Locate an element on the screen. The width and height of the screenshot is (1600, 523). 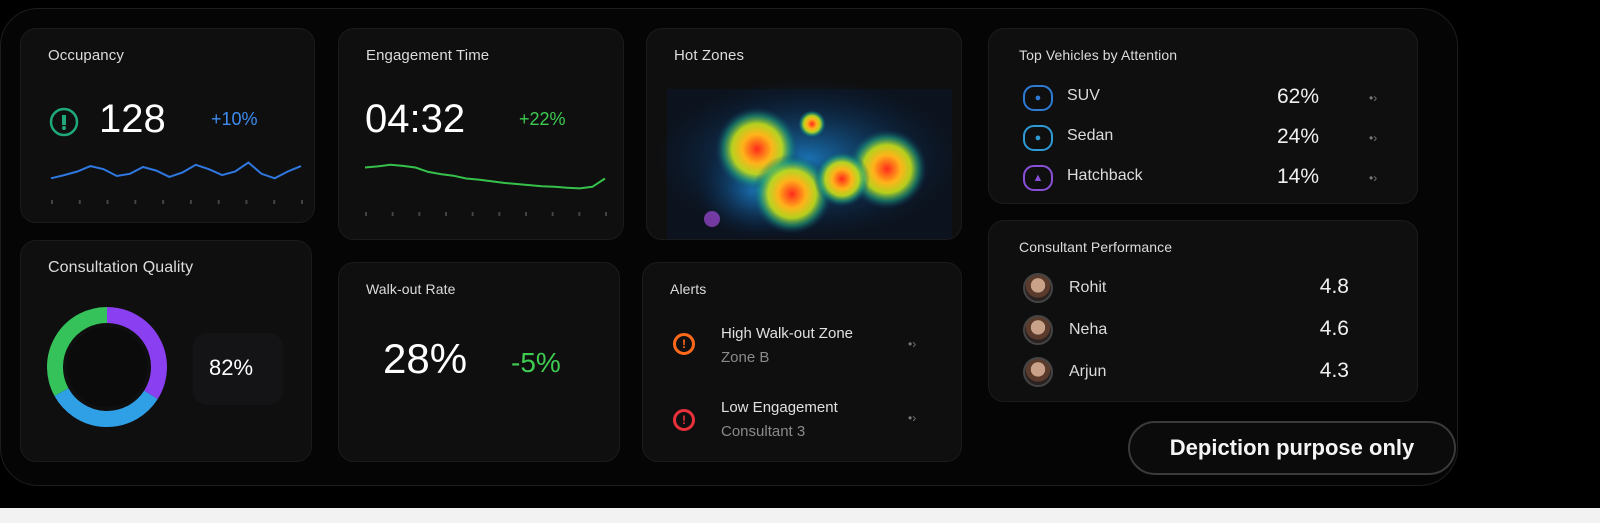
bottom-strip is located at coordinates (800, 515).